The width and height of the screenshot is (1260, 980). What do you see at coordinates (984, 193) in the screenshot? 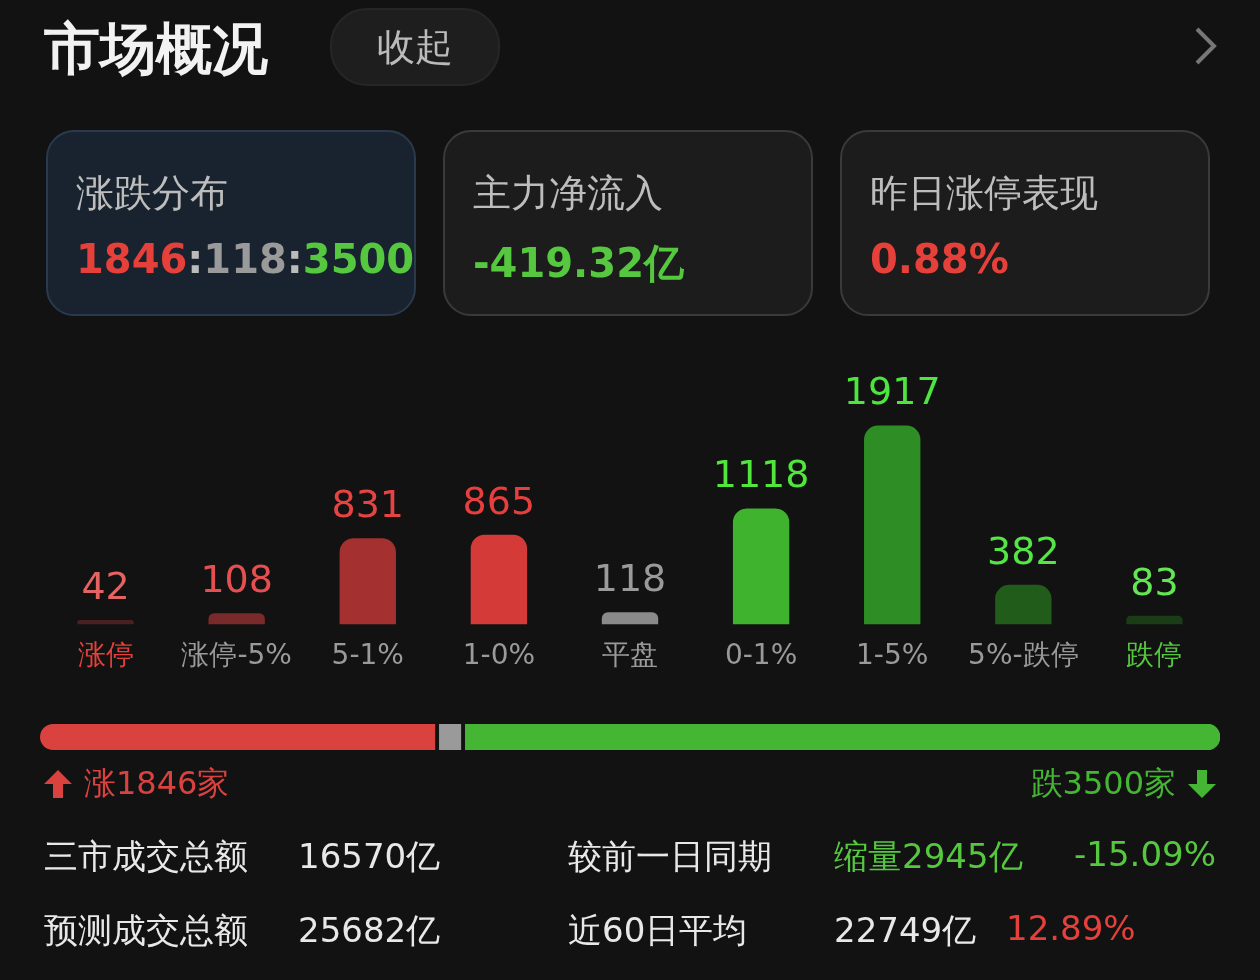
I see `text: 昨日涨停表现` at bounding box center [984, 193].